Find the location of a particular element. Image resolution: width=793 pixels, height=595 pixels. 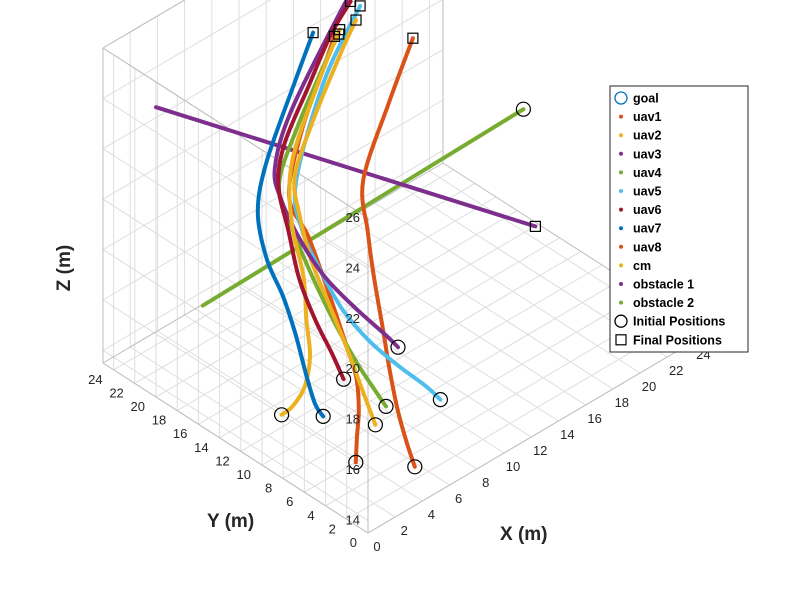

z-tick-label: 22 is located at coordinates (353, 318).